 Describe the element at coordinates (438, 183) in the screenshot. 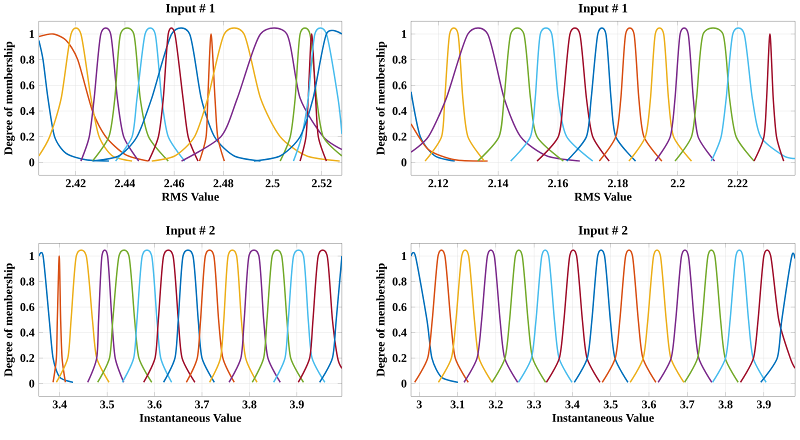

I see `x-tick-label: 2.12` at that location.